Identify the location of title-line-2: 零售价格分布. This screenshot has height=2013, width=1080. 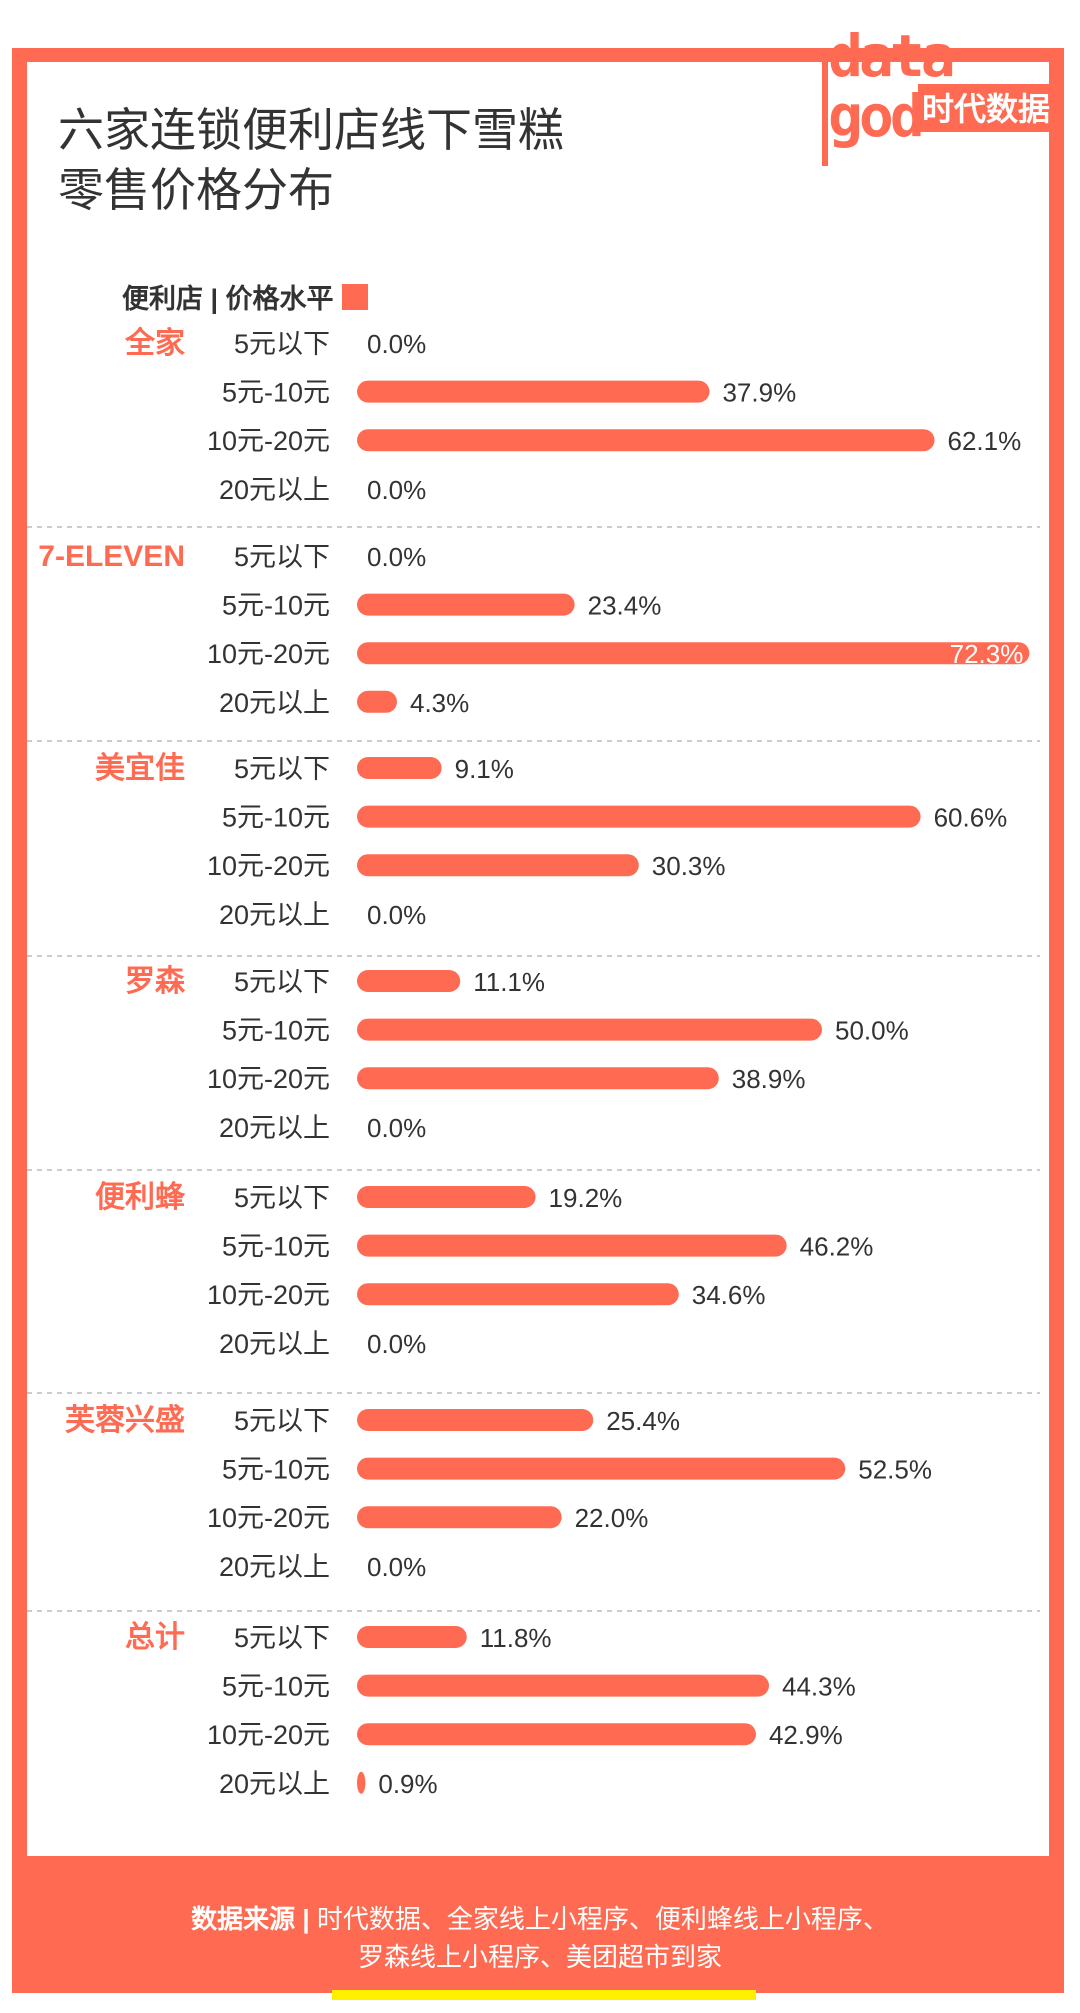
(196, 190).